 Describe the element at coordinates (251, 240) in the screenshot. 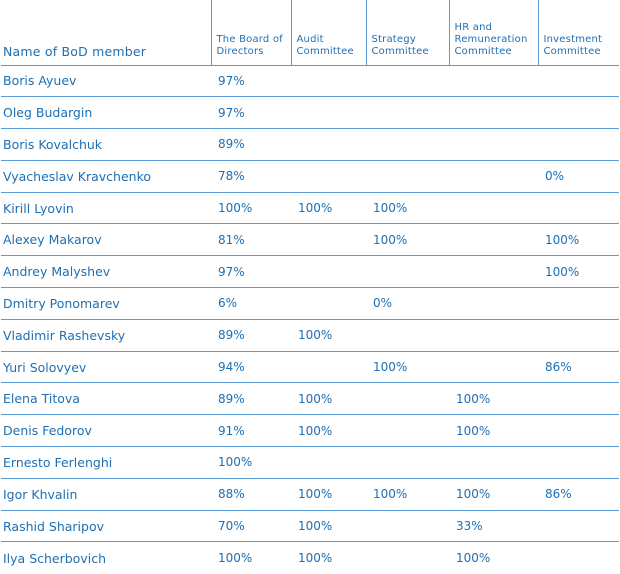

I see `board-cell: 81%` at that location.